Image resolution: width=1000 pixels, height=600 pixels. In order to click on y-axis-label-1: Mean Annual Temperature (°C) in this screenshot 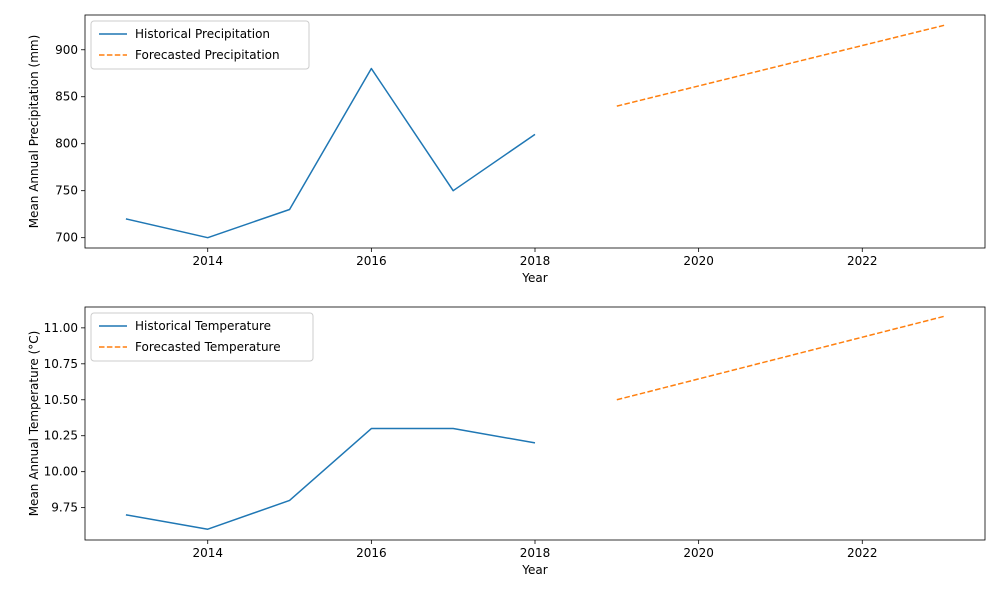, I will do `click(34, 424)`.